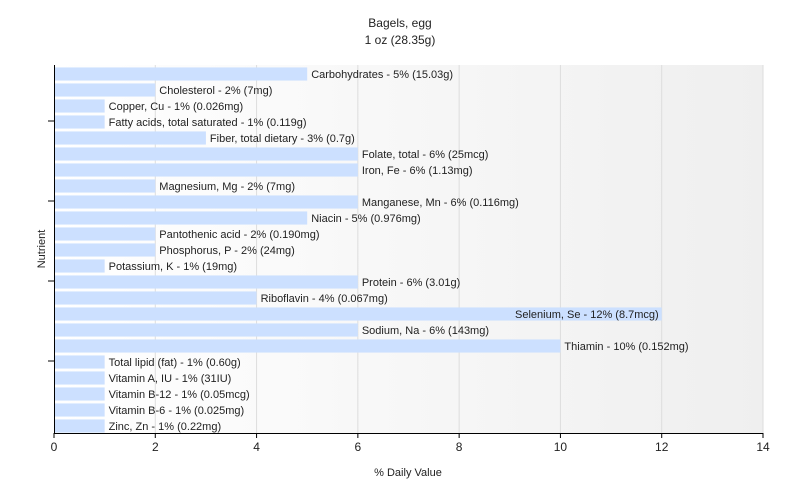 This screenshot has width=800, height=500. I want to click on chart-title: Bagels, egg, so click(399, 23).